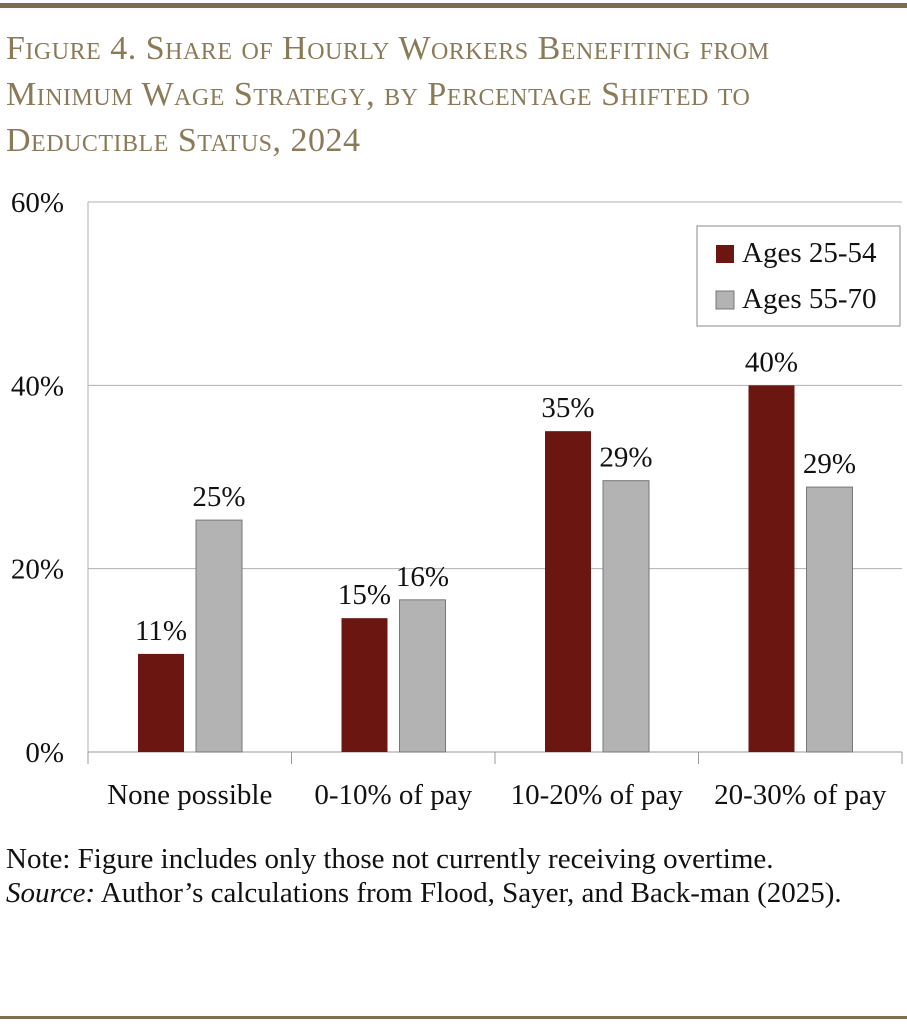 This screenshot has width=907, height=1024. What do you see at coordinates (161, 631) in the screenshot?
I see `data-label: 11%` at bounding box center [161, 631].